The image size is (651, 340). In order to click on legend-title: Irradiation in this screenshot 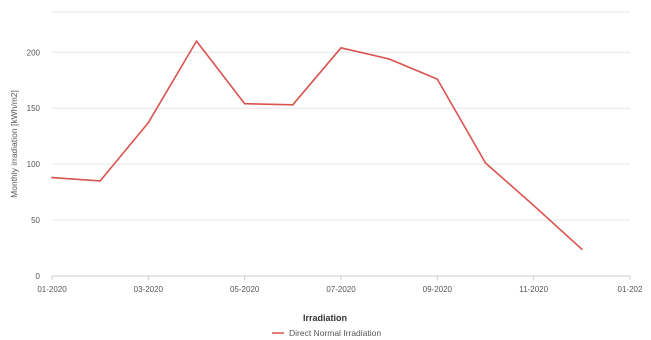, I will do `click(325, 318)`.